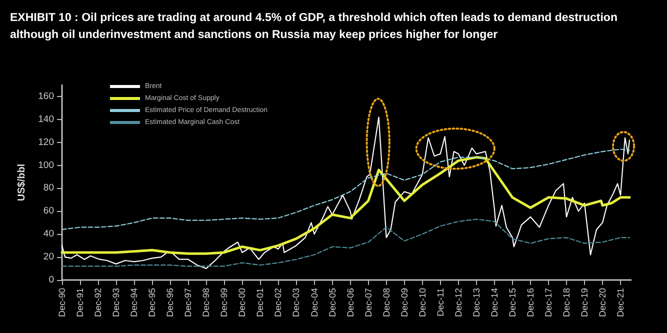  Describe the element at coordinates (422, 303) in the screenshot. I see `x-tick-label: Dec-10` at that location.